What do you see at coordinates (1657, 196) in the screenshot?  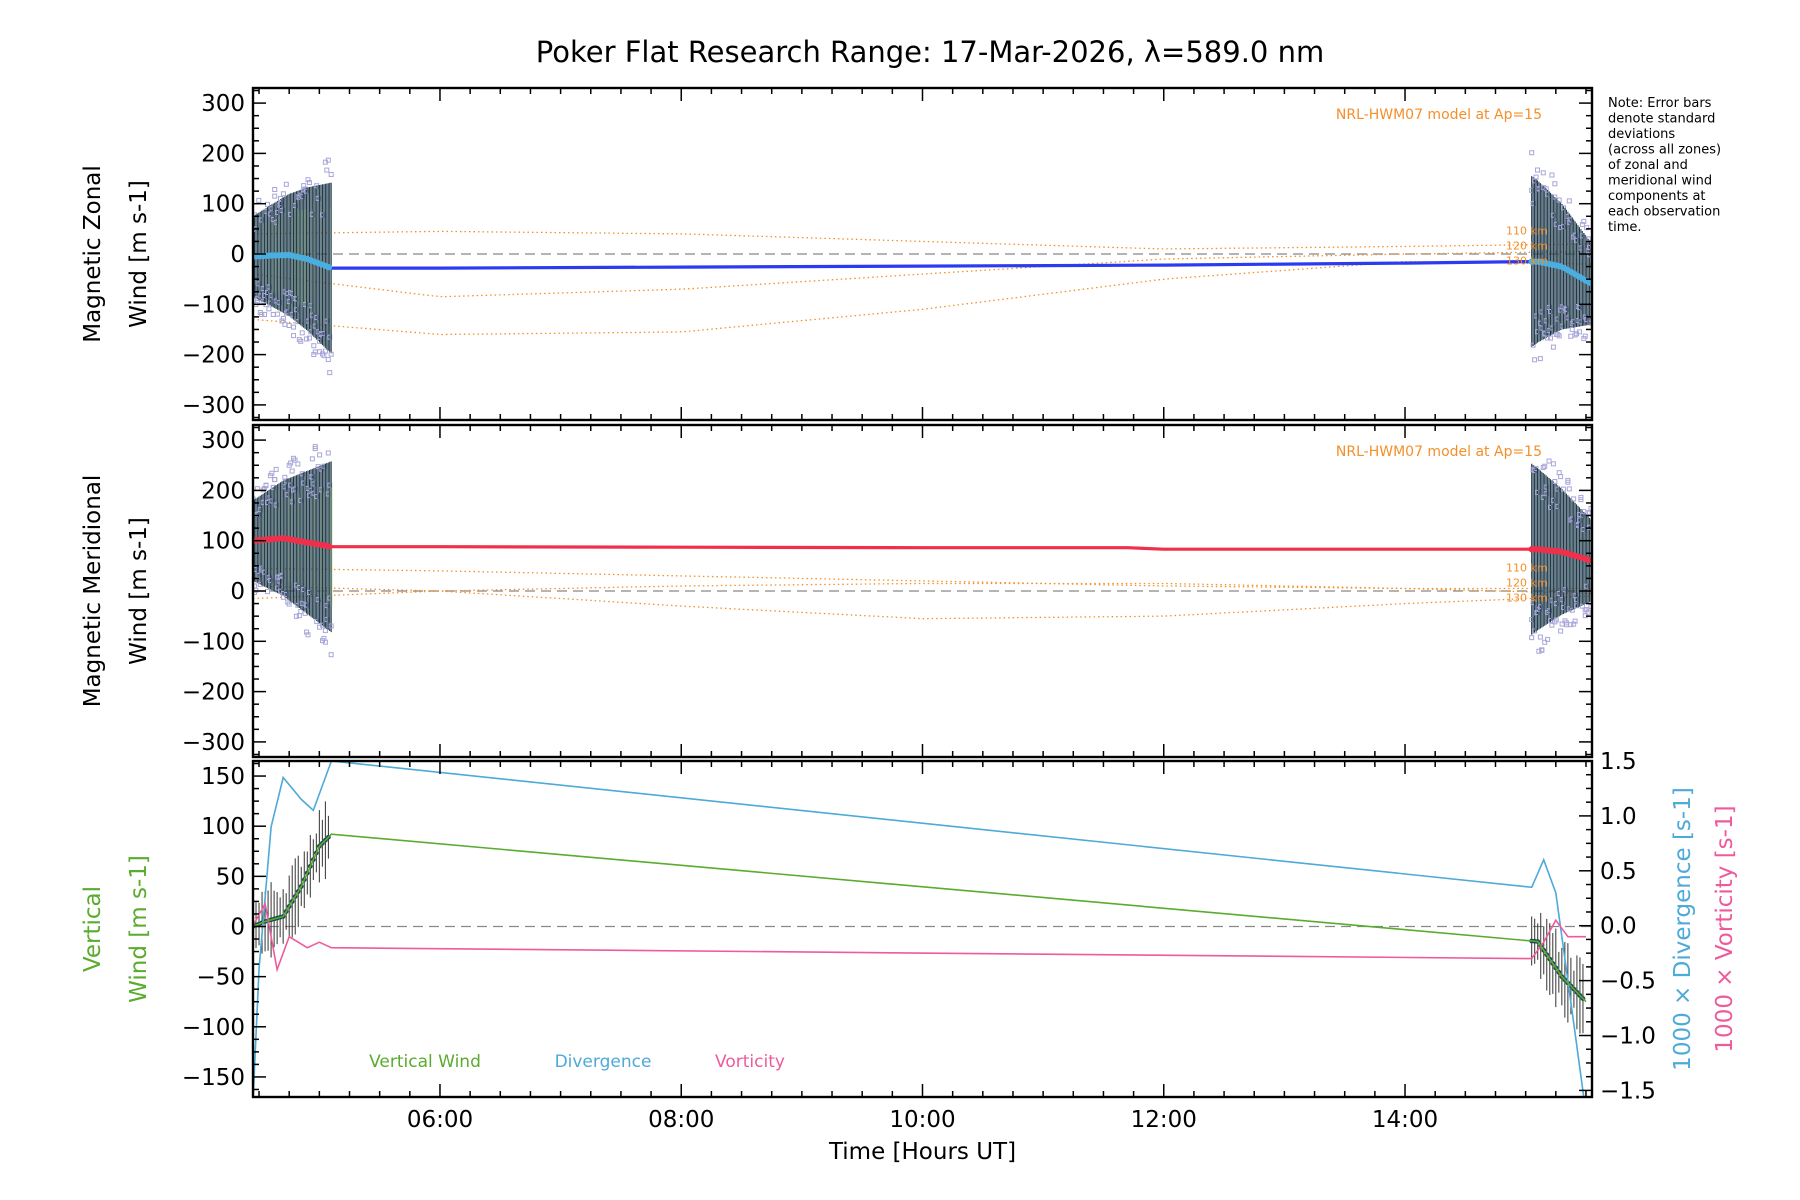 I see `note-line: components at` at bounding box center [1657, 196].